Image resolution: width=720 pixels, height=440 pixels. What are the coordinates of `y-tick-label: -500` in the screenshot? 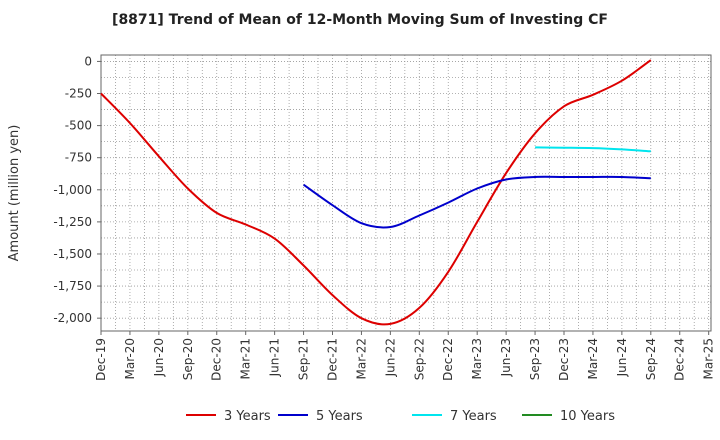 It's located at (78, 126).